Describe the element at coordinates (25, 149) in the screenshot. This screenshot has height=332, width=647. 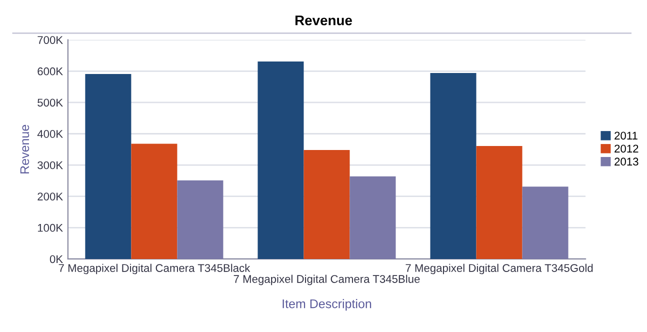
I see `y-axis-title: Revenue` at that location.